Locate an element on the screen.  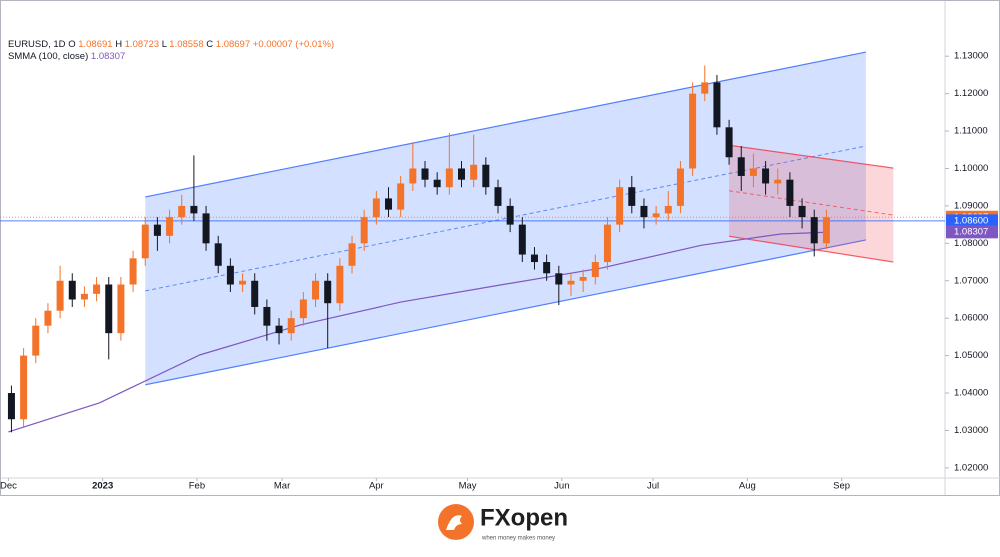
channel-fill is located at coordinates (811, 204).